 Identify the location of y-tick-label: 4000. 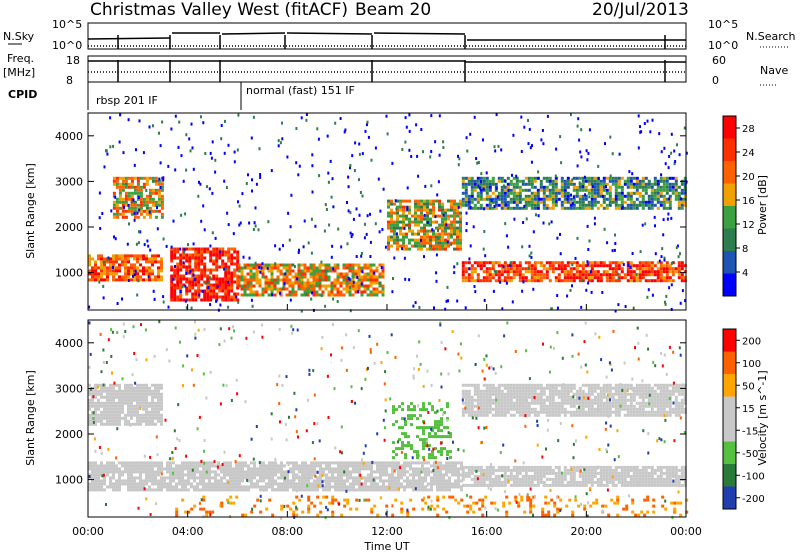
(69, 136).